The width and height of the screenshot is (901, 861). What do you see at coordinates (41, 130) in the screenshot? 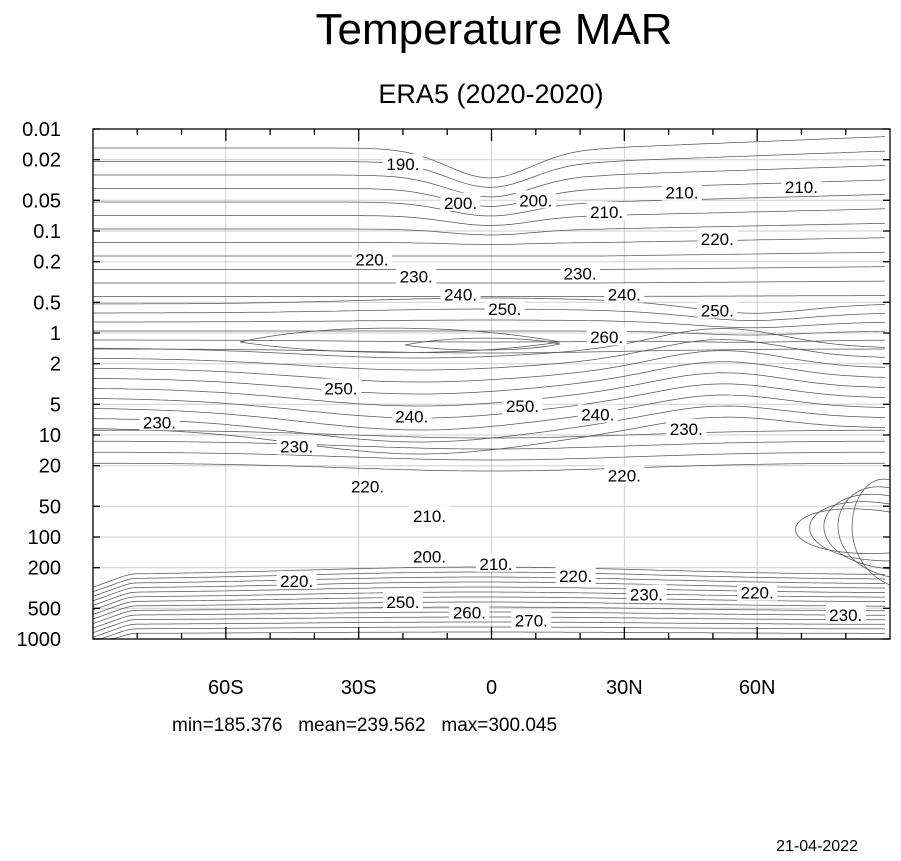
I see `y-tick-label: 0.01` at bounding box center [41, 130].